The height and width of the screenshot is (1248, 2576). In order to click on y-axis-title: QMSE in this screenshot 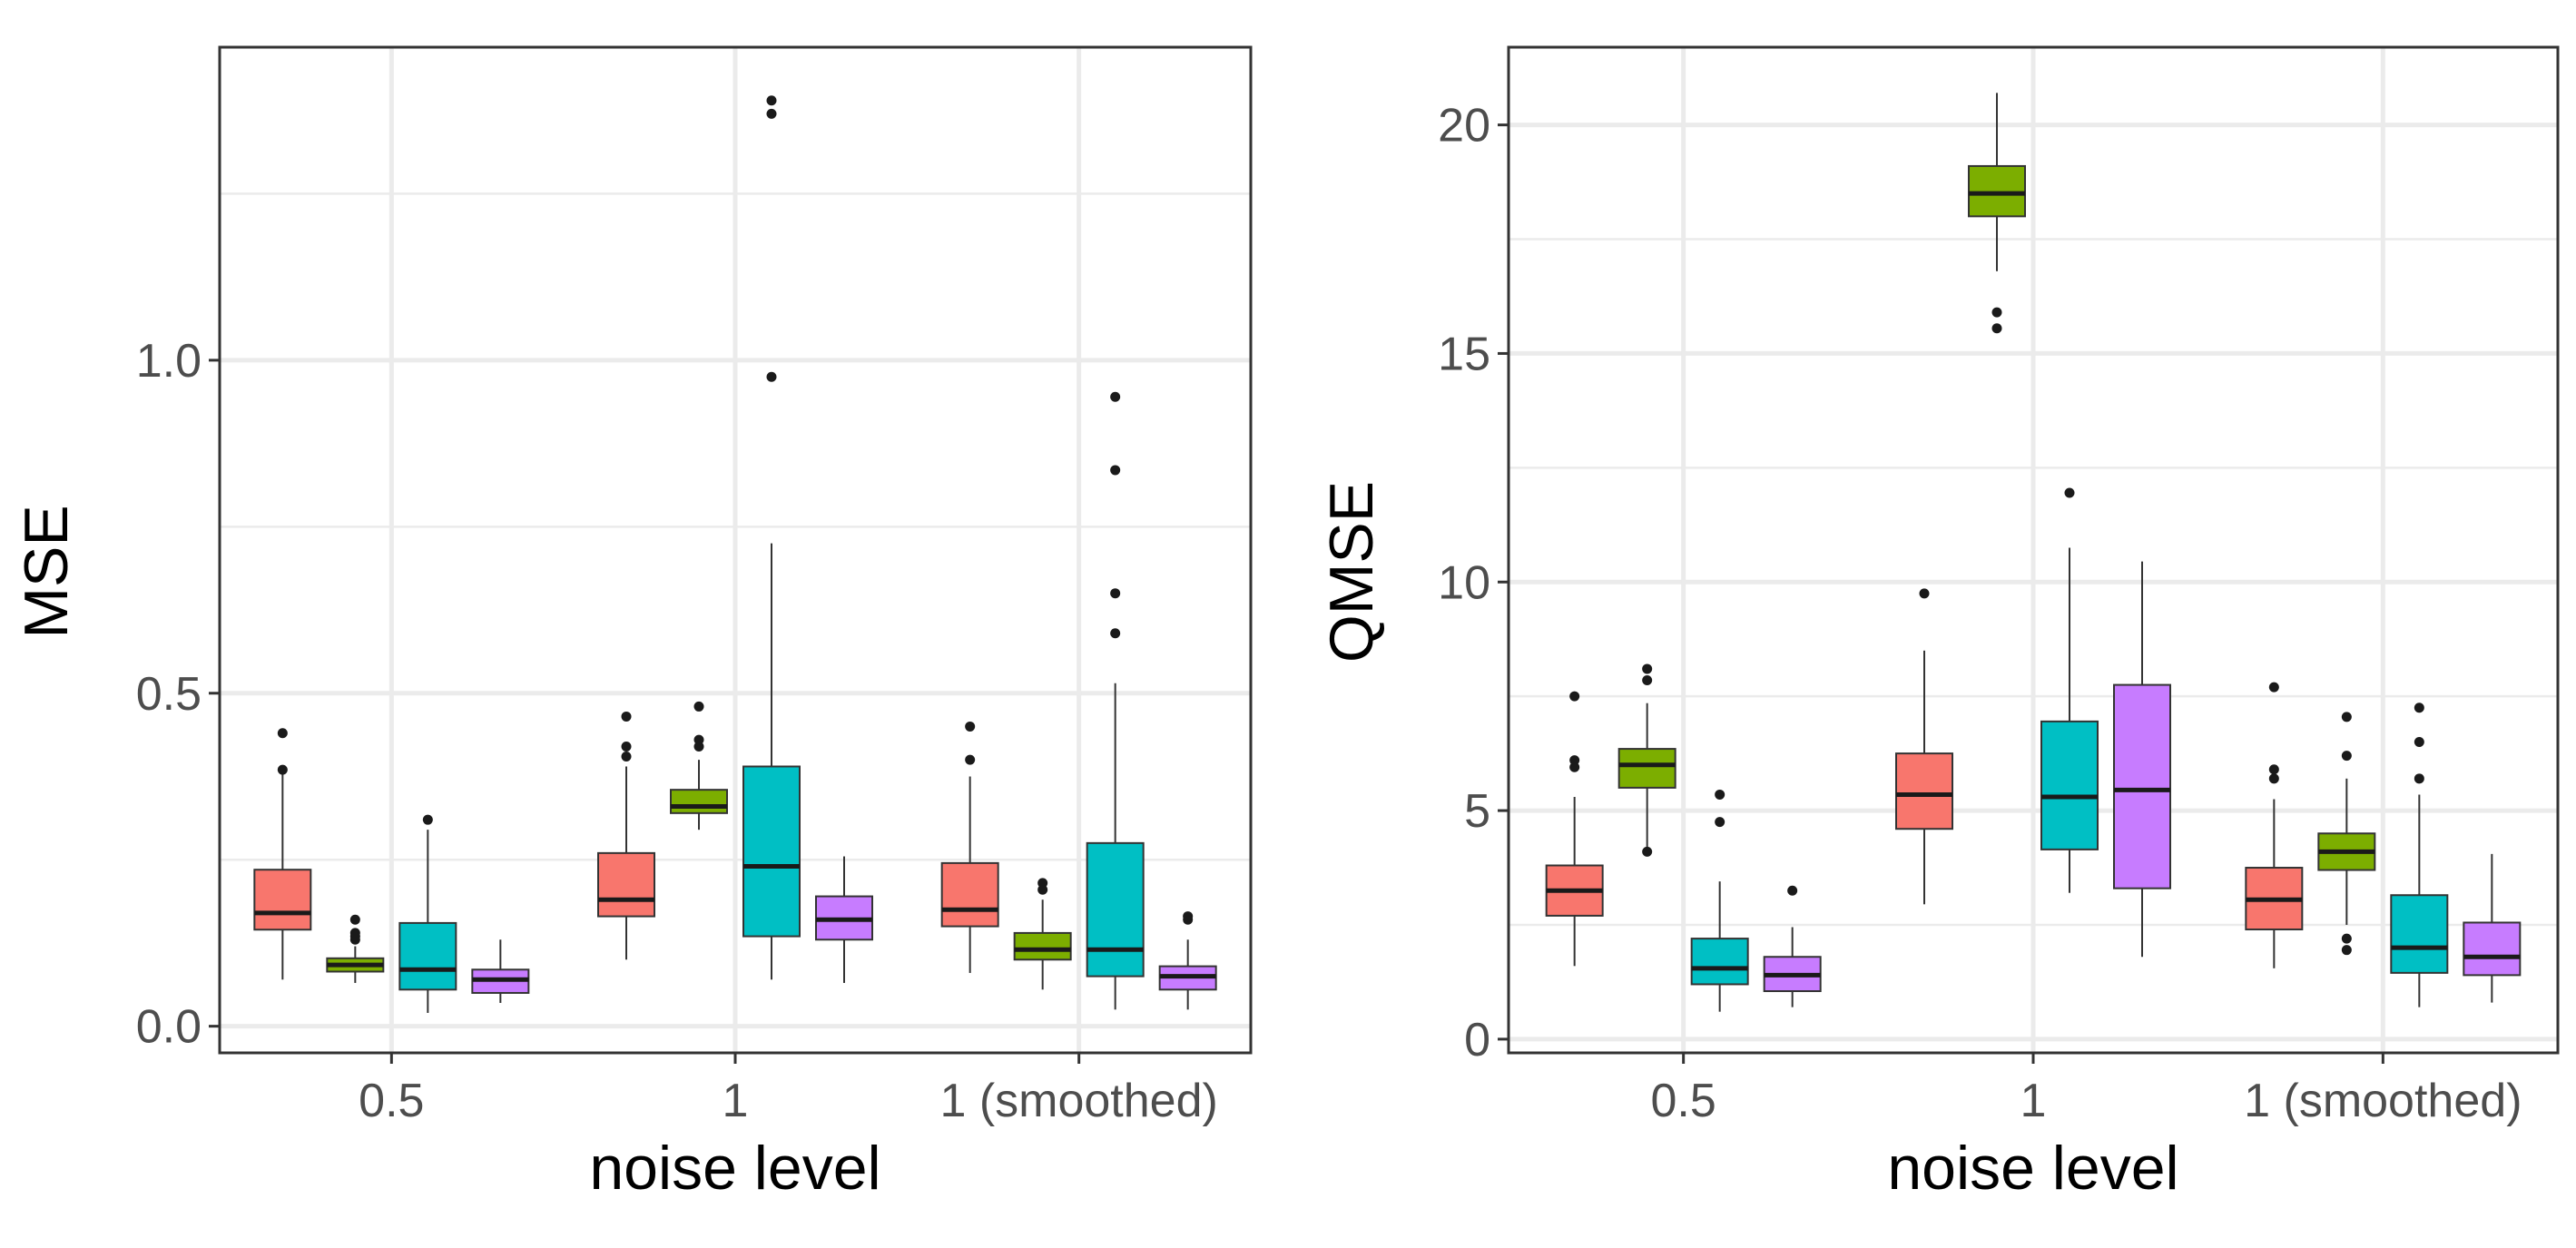, I will do `click(1351, 572)`.